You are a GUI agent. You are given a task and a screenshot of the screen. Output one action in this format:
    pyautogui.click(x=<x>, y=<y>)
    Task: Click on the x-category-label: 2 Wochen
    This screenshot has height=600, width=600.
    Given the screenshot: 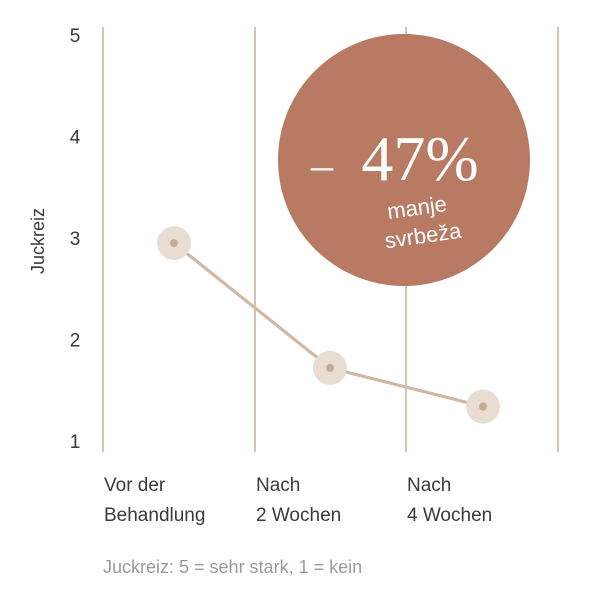 What is the action you would take?
    pyautogui.click(x=298, y=515)
    